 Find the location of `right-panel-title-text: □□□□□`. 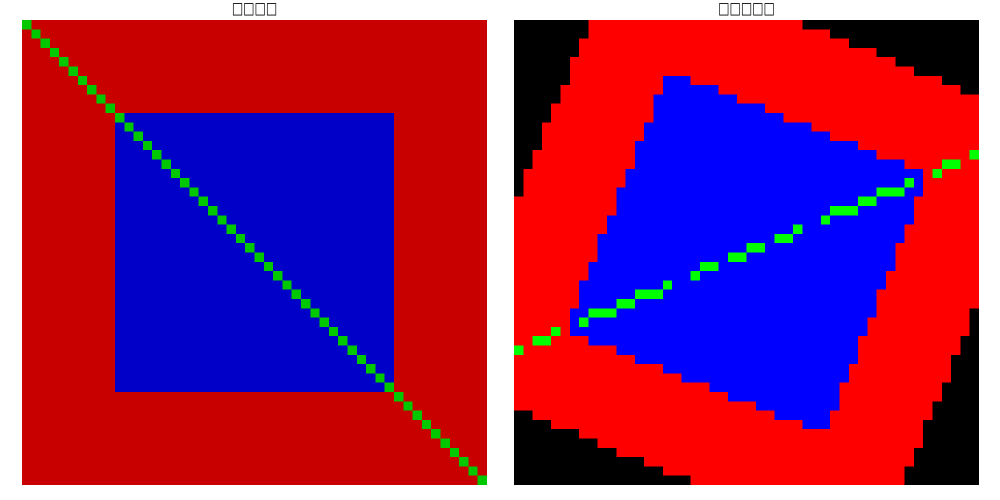

right-panel-title-text: □□□□□ is located at coordinates (746, 9).